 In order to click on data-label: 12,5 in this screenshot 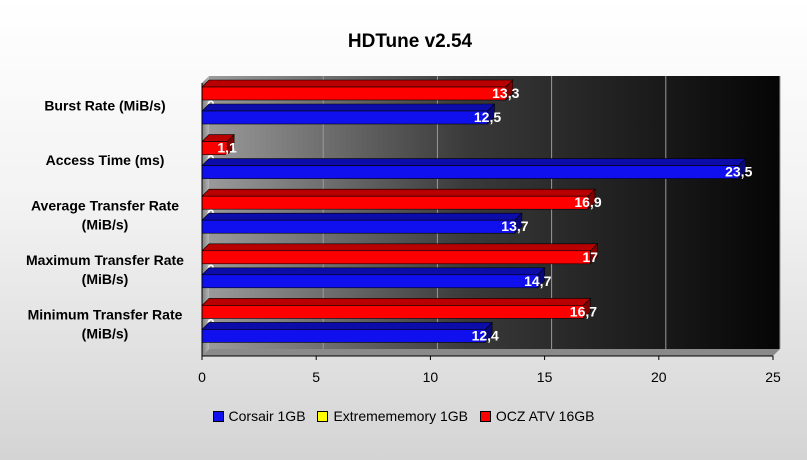, I will do `click(487, 117)`.